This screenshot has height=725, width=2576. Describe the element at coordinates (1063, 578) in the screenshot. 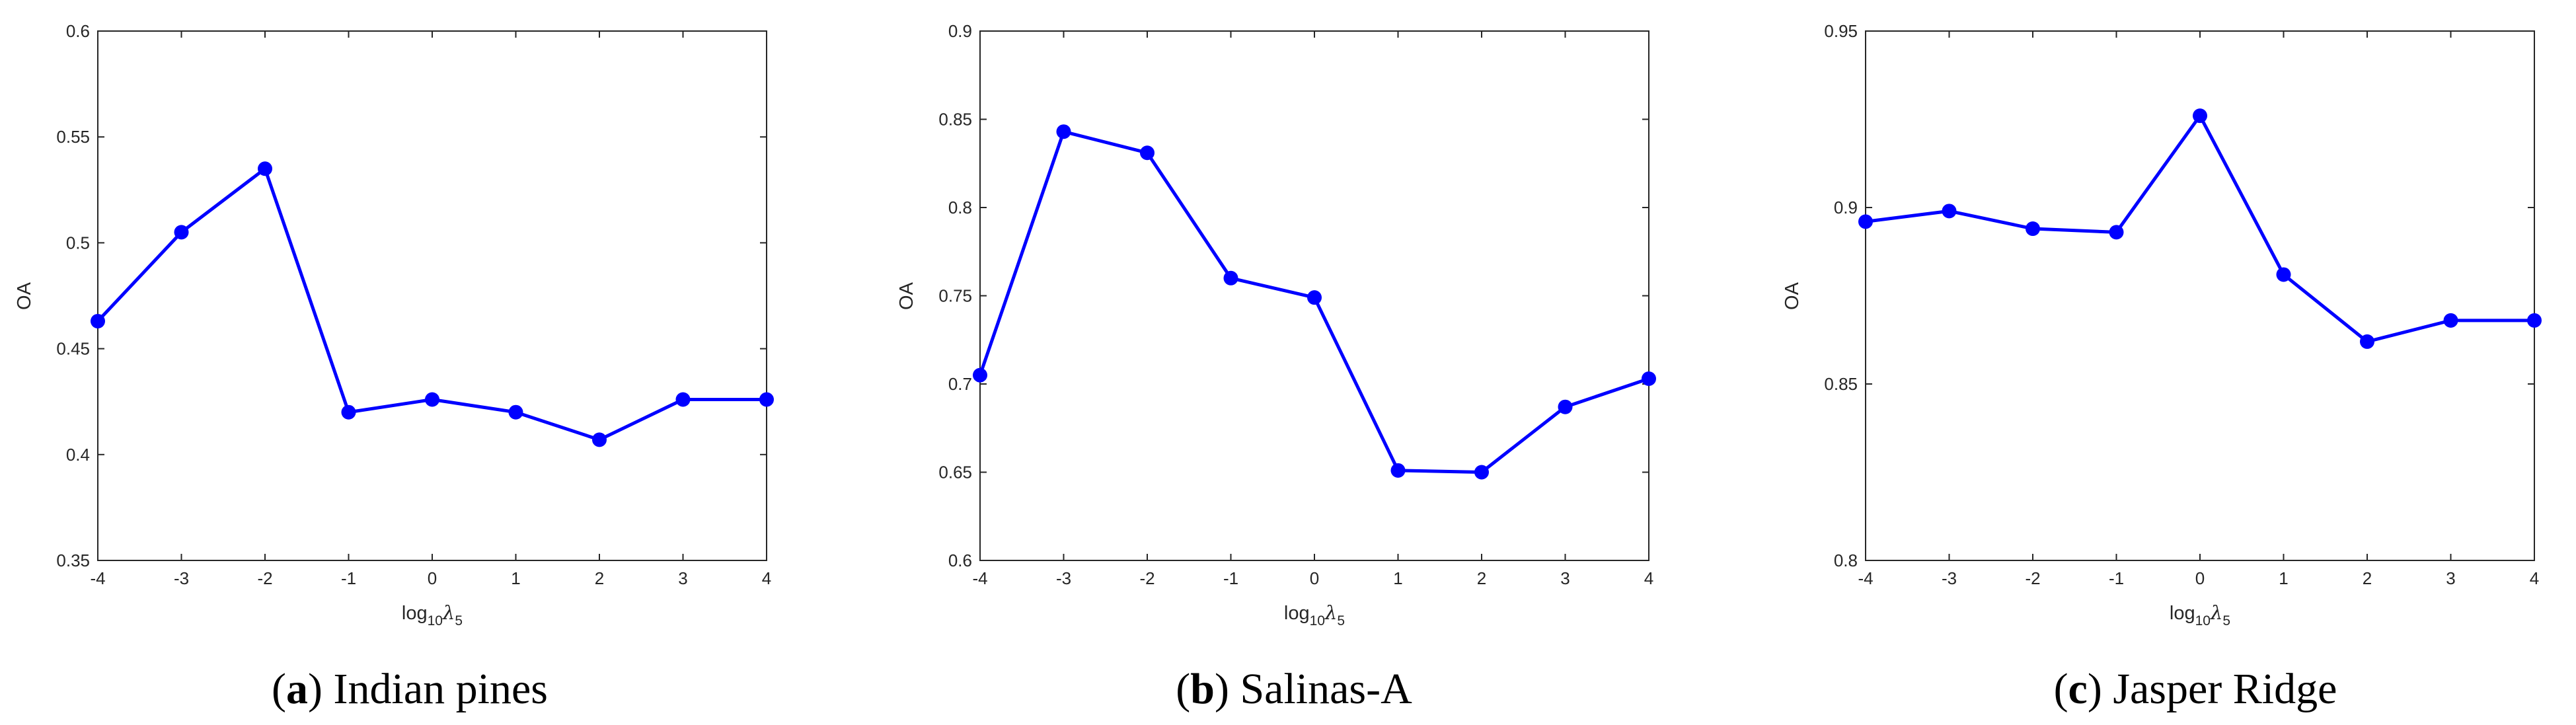

I see `x-tick-label-b: -3` at that location.